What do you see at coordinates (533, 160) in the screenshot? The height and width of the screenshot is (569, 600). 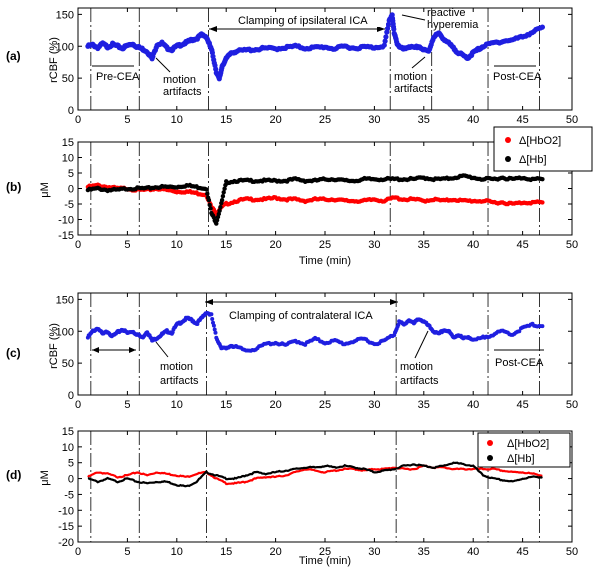 I see `legend-b-hb: Δ[Hb]` at bounding box center [533, 160].